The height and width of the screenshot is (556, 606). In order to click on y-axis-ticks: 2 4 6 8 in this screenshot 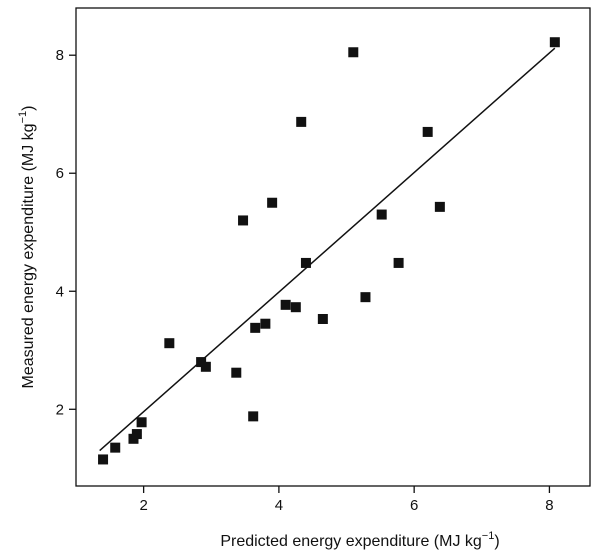, I will do `click(66, 232)`.